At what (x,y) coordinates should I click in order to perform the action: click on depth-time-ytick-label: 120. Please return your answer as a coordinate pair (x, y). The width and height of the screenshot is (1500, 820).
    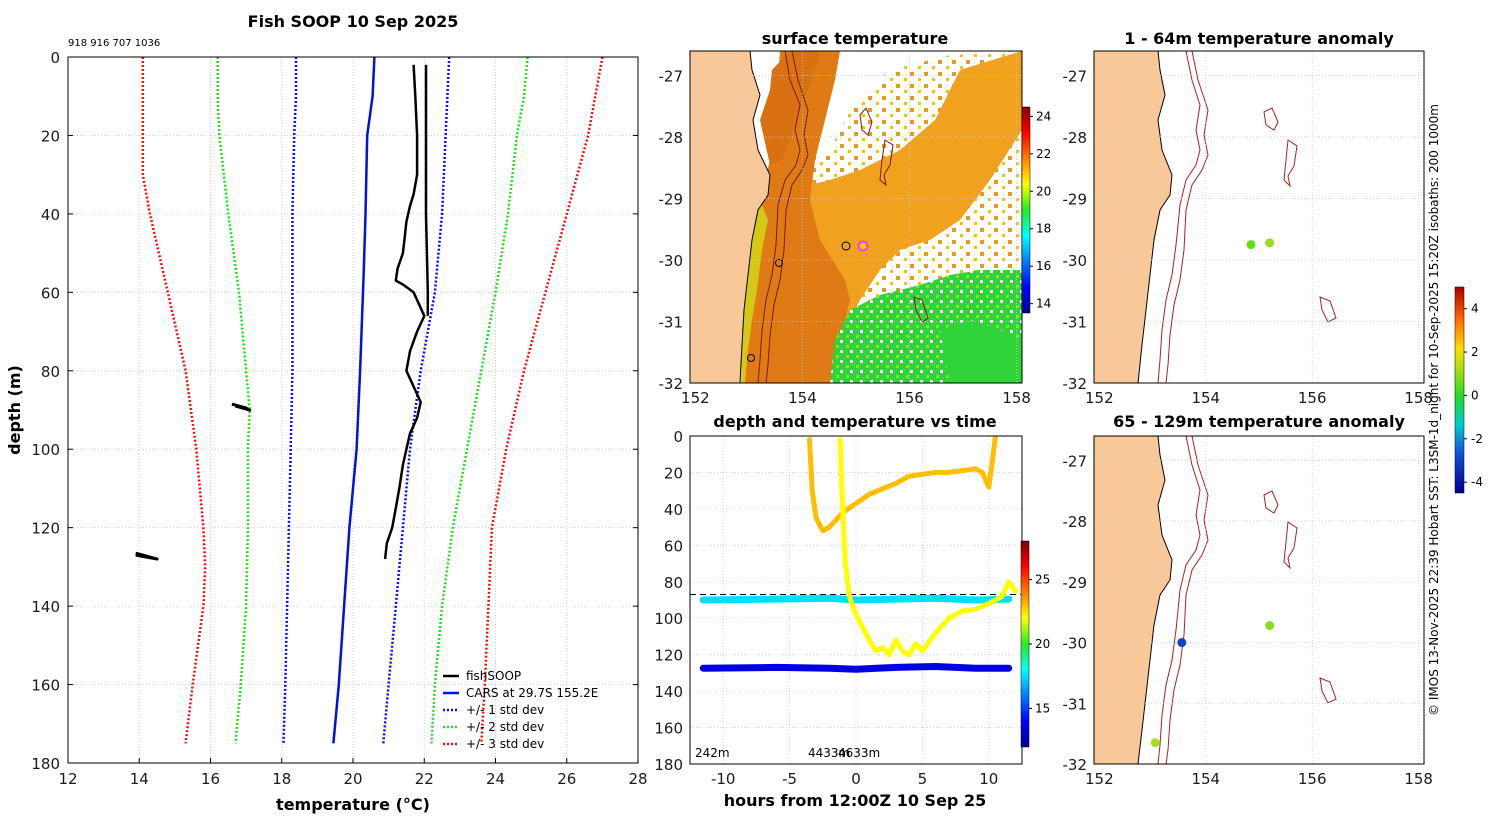
    Looking at the image, I should click on (668, 656).